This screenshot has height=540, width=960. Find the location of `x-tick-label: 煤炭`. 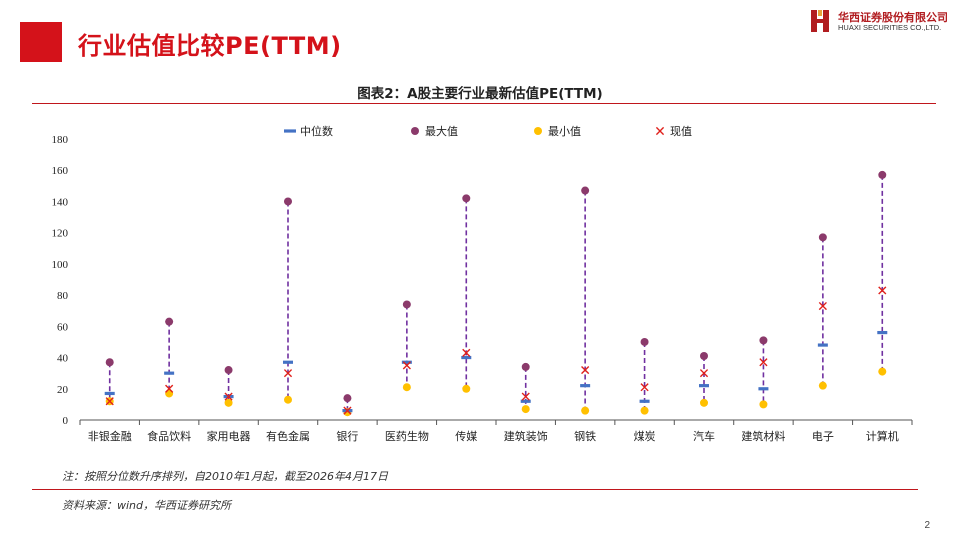

x-tick-label: 煤炭 is located at coordinates (645, 436).